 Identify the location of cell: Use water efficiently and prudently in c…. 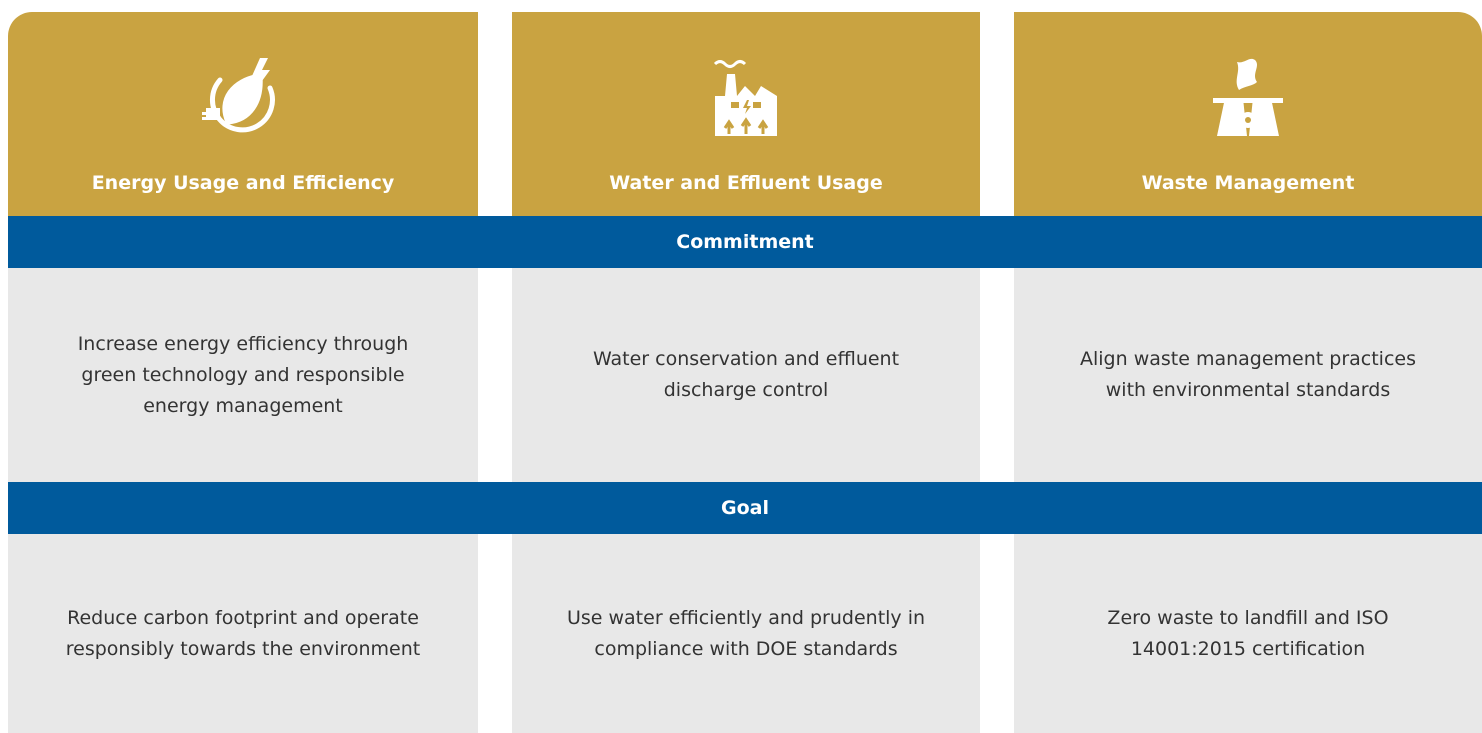
(746, 633).